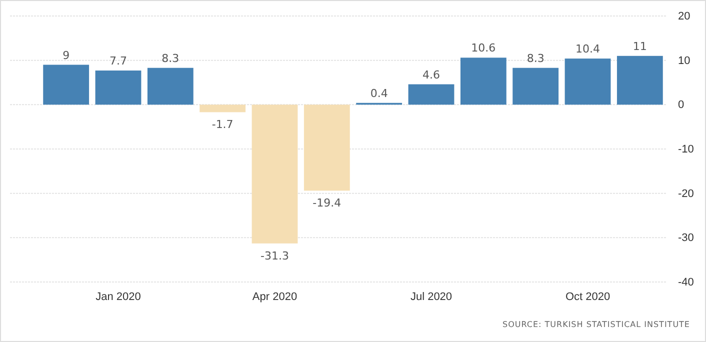 The image size is (706, 342). Describe the element at coordinates (327, 203) in the screenshot. I see `data-label: -19.4` at that location.